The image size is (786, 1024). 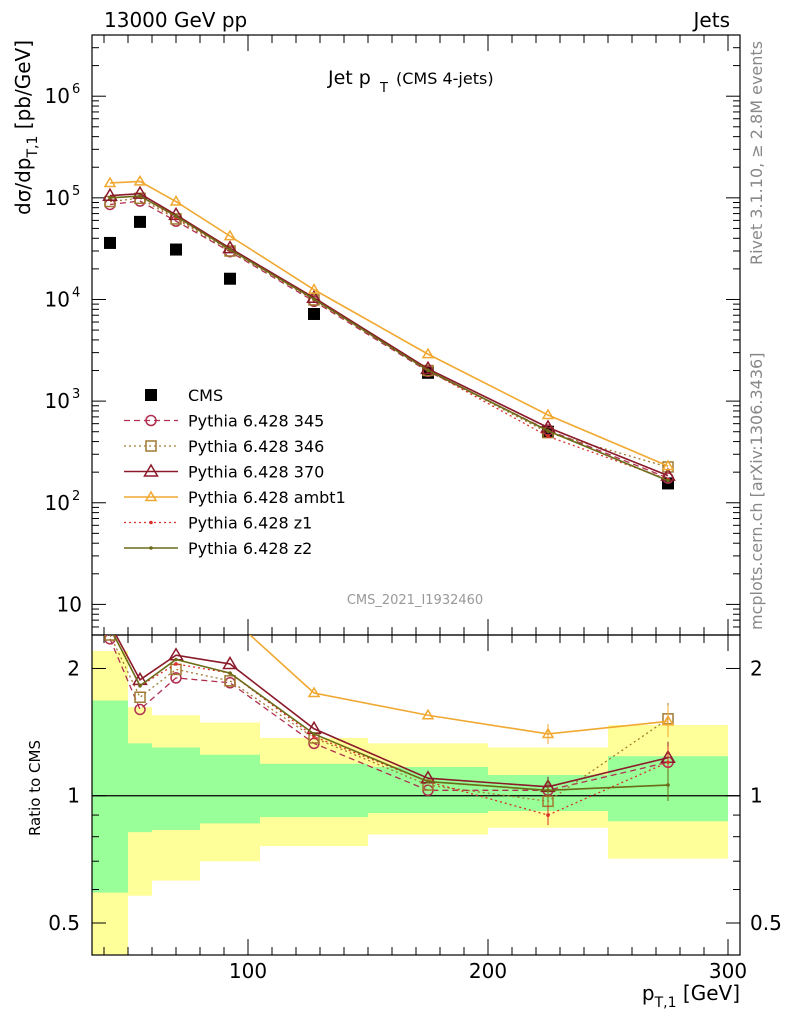 I want to click on y-tick-exponent: 2, so click(x=76, y=496).